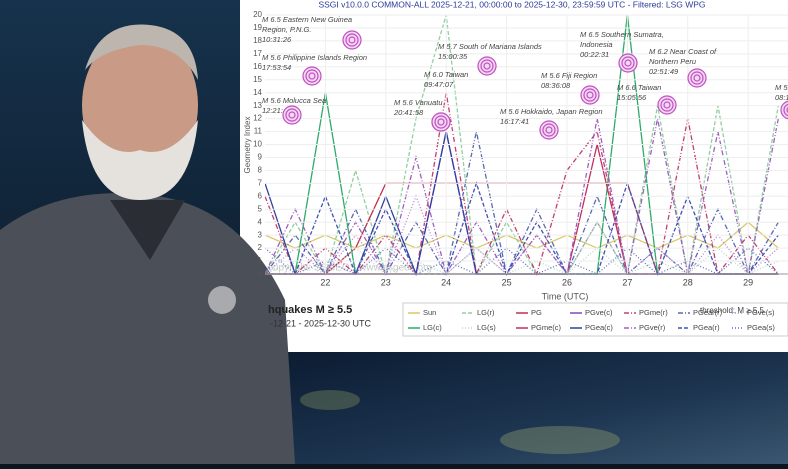 This screenshot has width=788, height=469. I want to click on legend-label: PGme(r), so click(653, 312).